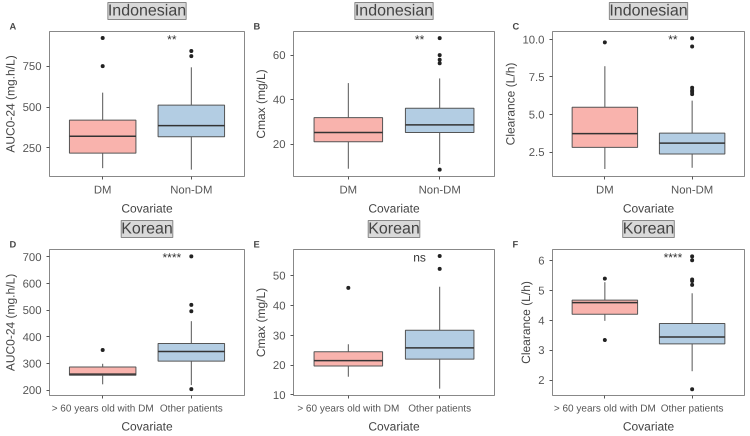 The height and width of the screenshot is (436, 750). Describe the element at coordinates (32, 338) in the screenshot. I see `y-tick-label: 400` at that location.